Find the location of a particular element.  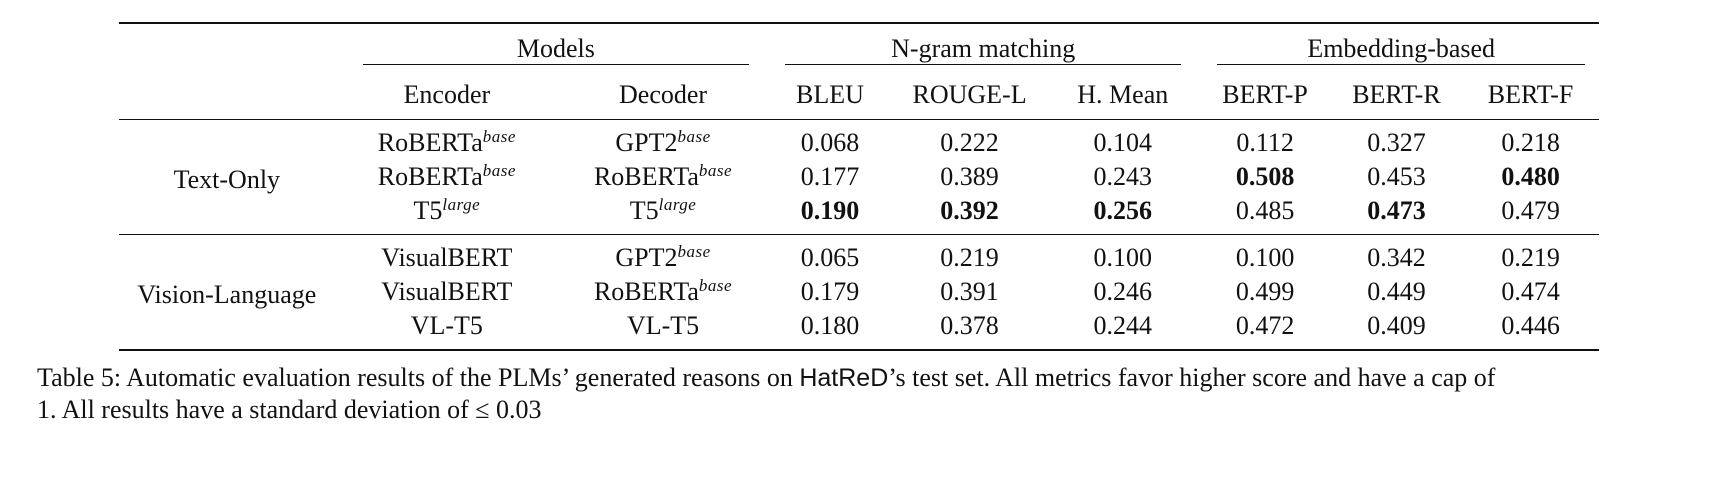

bertp-cell: 0.485 is located at coordinates (1265, 210).